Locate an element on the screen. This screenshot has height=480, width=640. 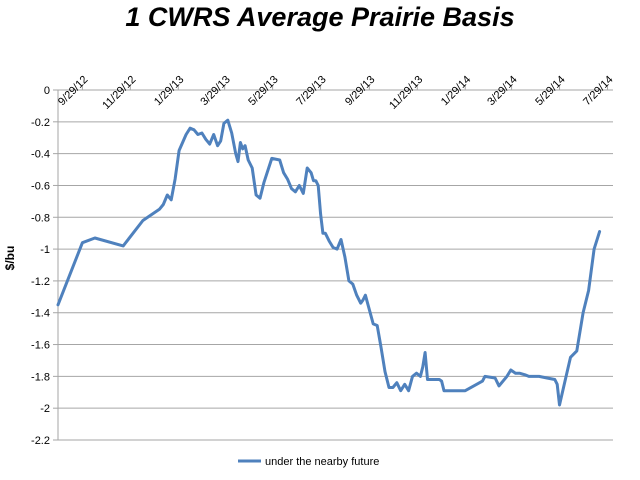
y-tick-label: -0.8 is located at coordinates (40, 218).